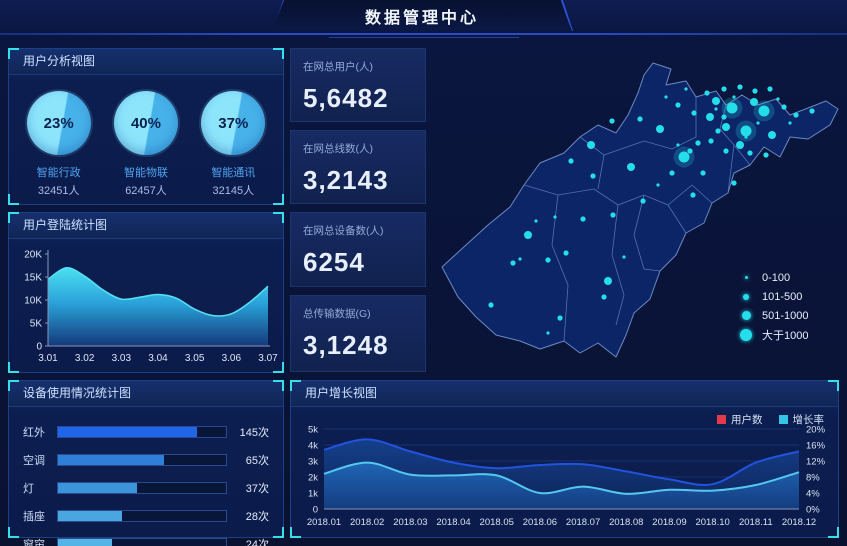 The width and height of the screenshot is (847, 546). I want to click on bar-label: 插座, so click(34, 516).